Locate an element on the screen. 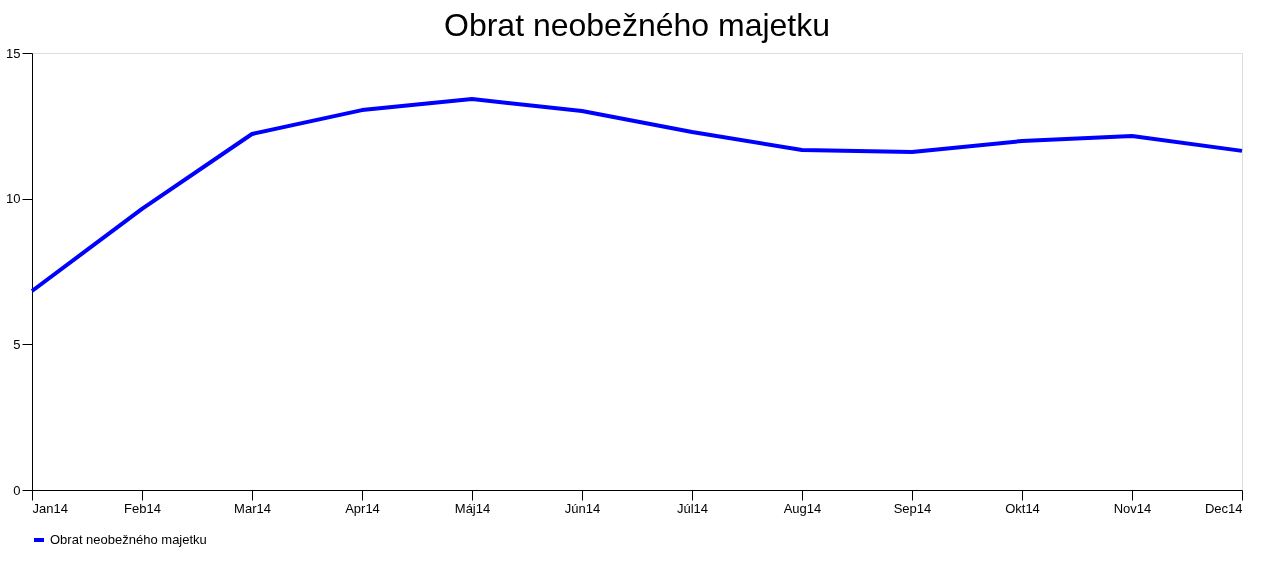 The width and height of the screenshot is (1280, 575). x-tick-label: Okt14 is located at coordinates (1022, 508).